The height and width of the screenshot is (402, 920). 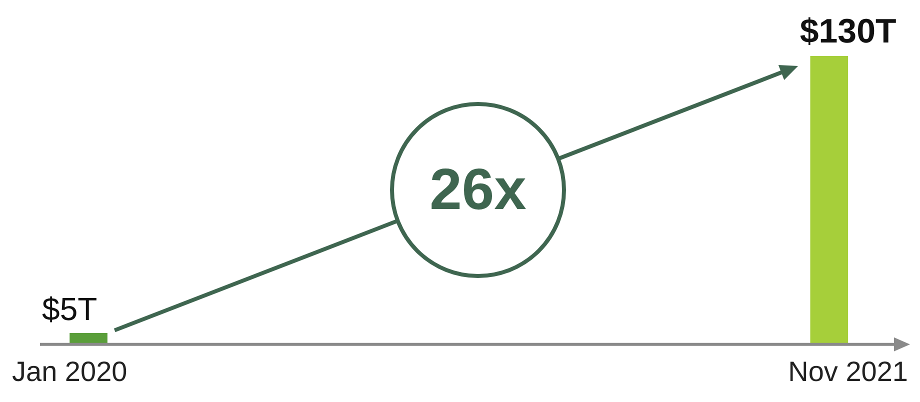 What do you see at coordinates (848, 371) in the screenshot?
I see `x-tick-label: Nov 2021` at bounding box center [848, 371].